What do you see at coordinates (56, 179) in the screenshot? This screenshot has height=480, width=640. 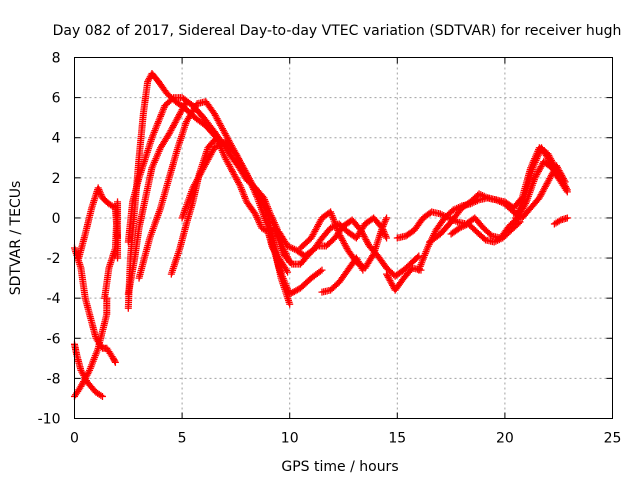 I see `y-tick-label: 2` at bounding box center [56, 179].